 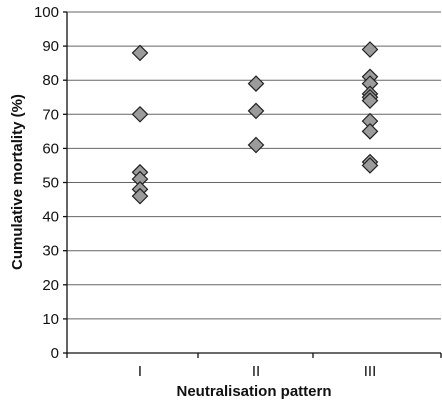 I want to click on y-tick-label: 100, so click(x=46, y=12).